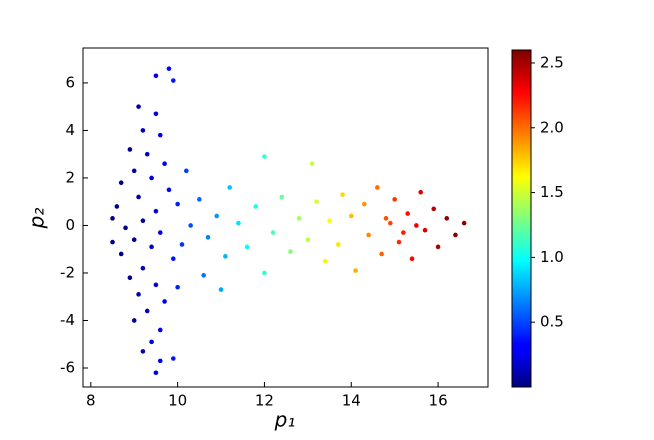 The image size is (654, 440). I want to click on x-tick-label: 12, so click(264, 401).